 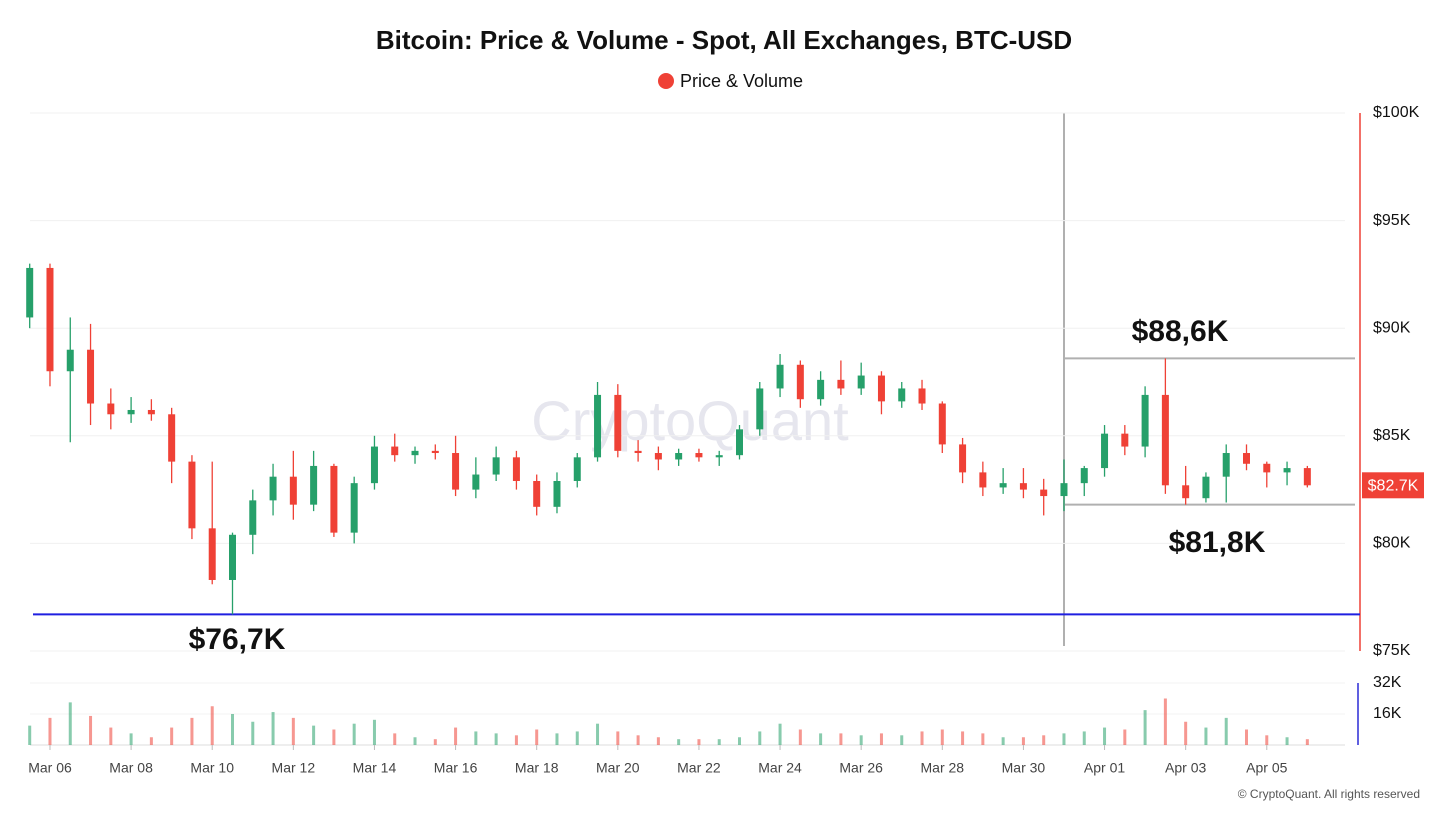 What do you see at coordinates (237, 639) in the screenshot?
I see `annotation-label: $76,7K` at bounding box center [237, 639].